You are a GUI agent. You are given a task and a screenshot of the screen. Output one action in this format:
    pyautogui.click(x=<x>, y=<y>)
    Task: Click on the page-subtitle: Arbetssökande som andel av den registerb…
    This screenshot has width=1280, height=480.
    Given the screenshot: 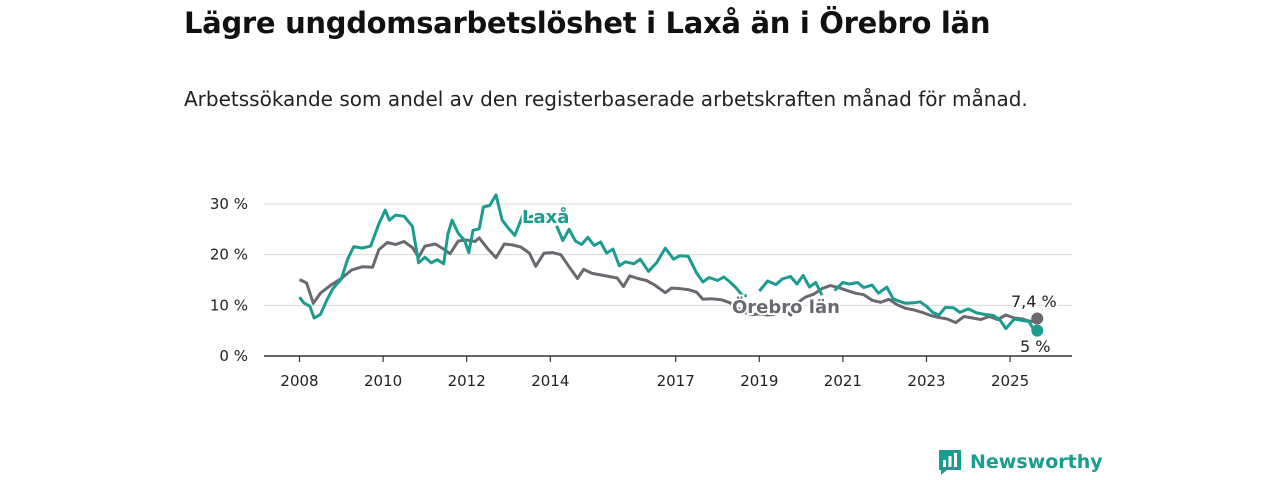 What is the action you would take?
    pyautogui.click(x=606, y=99)
    